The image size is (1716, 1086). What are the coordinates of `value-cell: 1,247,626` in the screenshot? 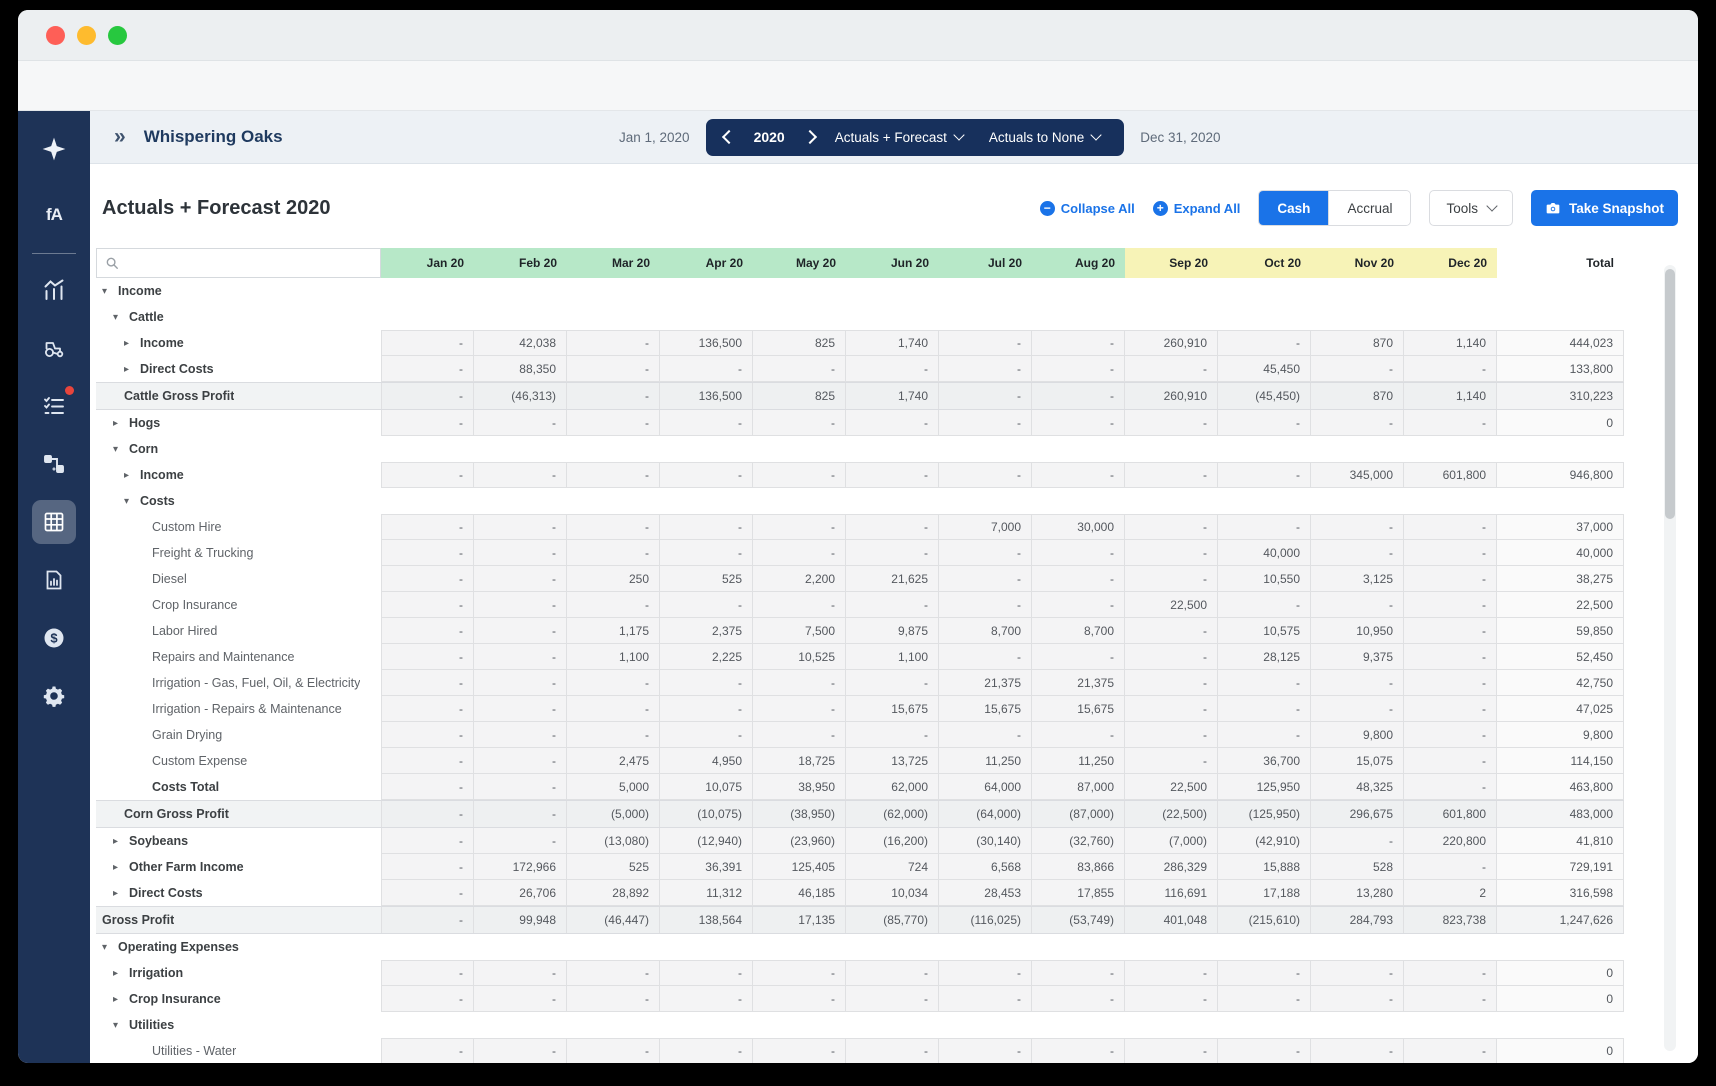 It's located at (1560, 920).